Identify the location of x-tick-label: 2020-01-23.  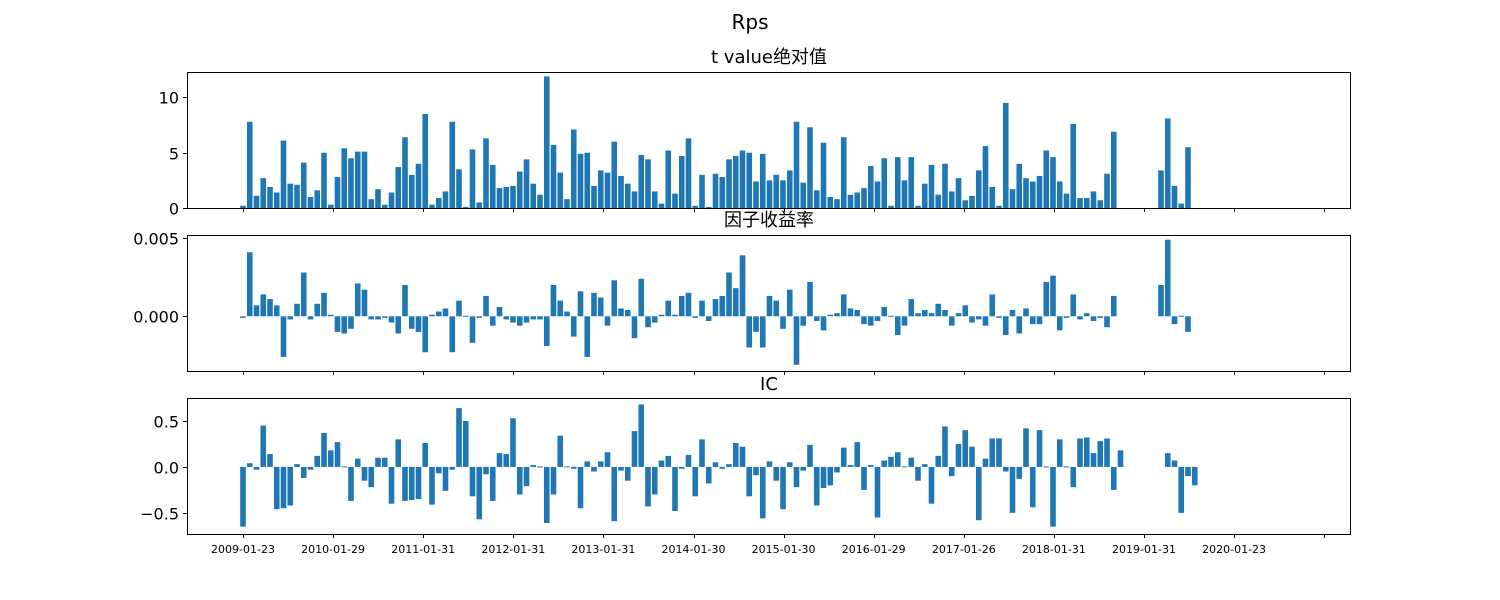
(1234, 549).